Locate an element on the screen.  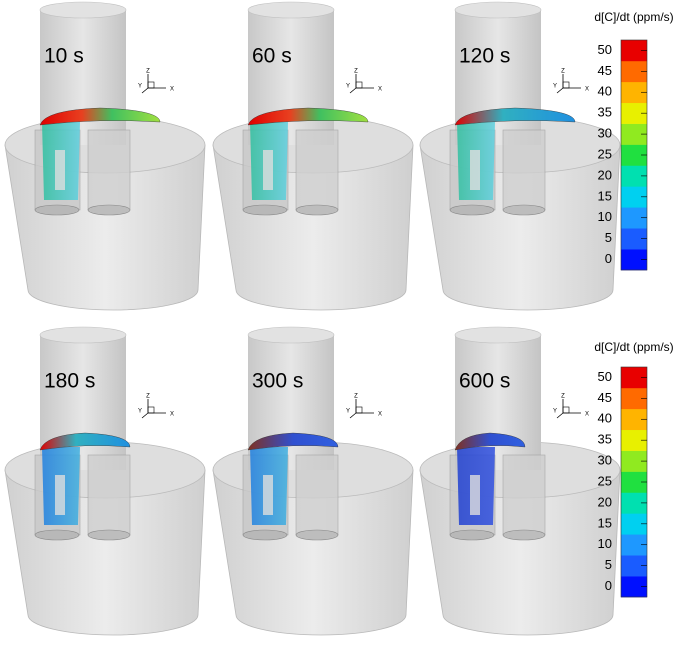
panel-label: 120 s is located at coordinates (484, 56).